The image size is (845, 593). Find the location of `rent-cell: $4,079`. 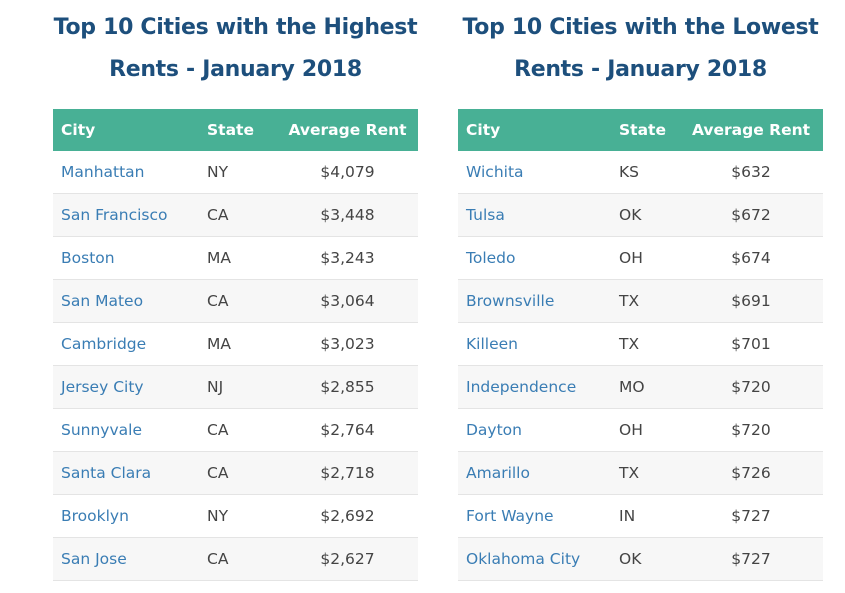

rent-cell: $4,079 is located at coordinates (347, 172).